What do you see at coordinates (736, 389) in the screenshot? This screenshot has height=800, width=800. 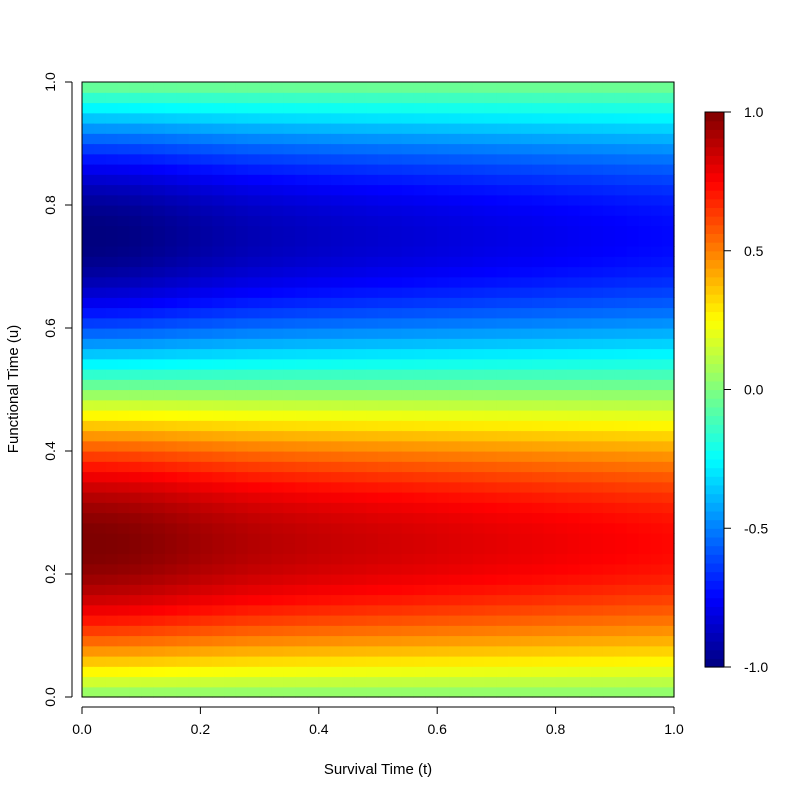 I see `colorbar: 1.00.50.0-0.5-1.0` at bounding box center [736, 389].